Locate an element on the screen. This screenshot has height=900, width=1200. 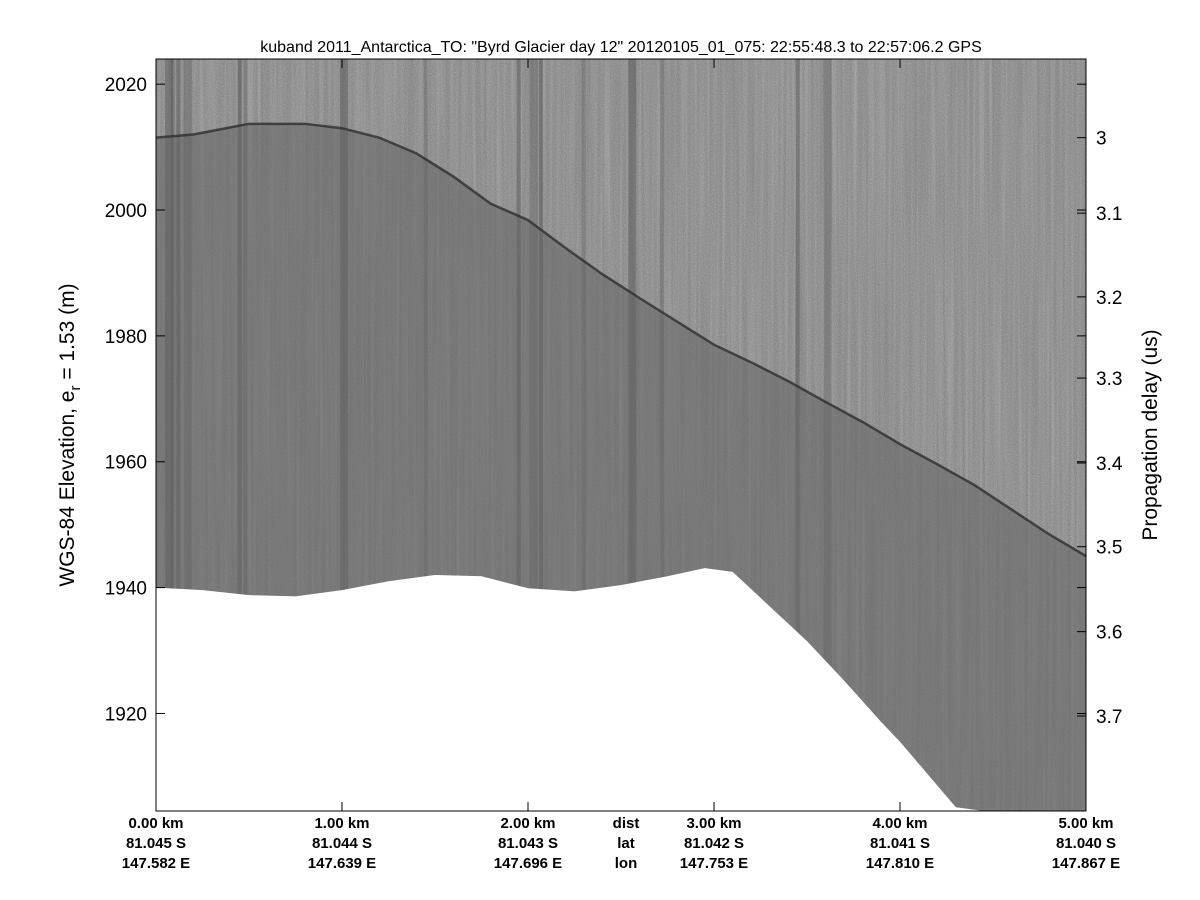
right-tick-label: 3 is located at coordinates (1101, 139).